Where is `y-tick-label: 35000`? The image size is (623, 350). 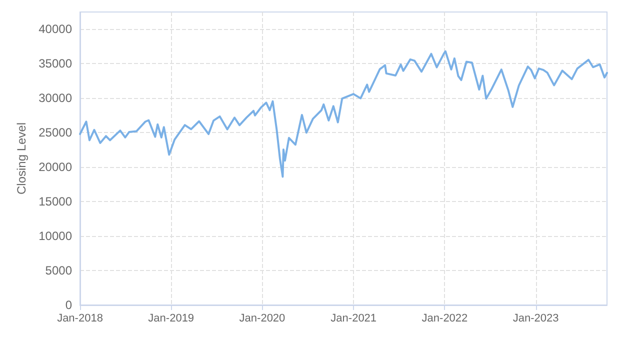
y-tick-label: 35000 is located at coordinates (55, 63).